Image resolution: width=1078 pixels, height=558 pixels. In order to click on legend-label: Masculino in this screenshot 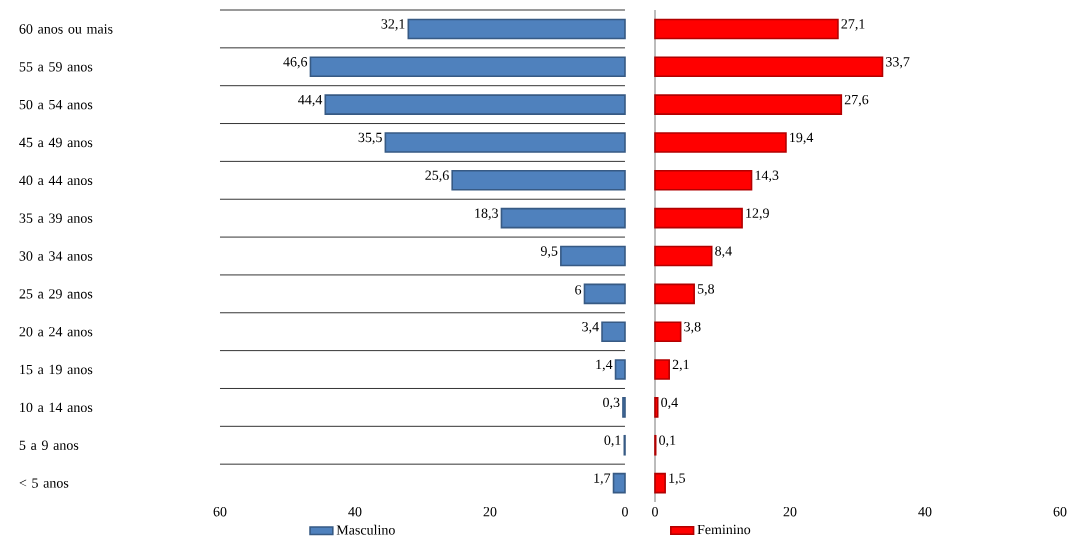, I will do `click(365, 529)`.